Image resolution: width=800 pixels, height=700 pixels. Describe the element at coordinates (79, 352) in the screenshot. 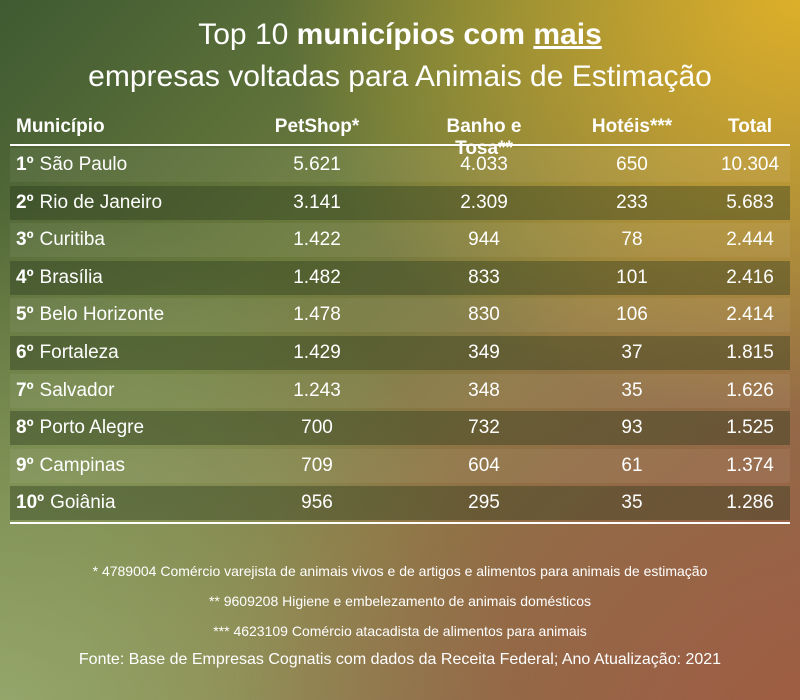

I see `cell-municipio-name: Fortaleza` at that location.